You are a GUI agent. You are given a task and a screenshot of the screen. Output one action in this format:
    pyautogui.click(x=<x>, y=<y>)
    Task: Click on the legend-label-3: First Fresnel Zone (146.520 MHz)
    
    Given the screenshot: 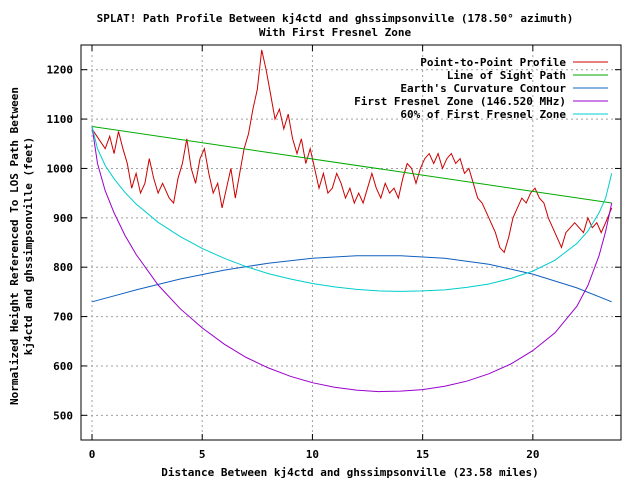 What is the action you would take?
    pyautogui.click(x=460, y=101)
    